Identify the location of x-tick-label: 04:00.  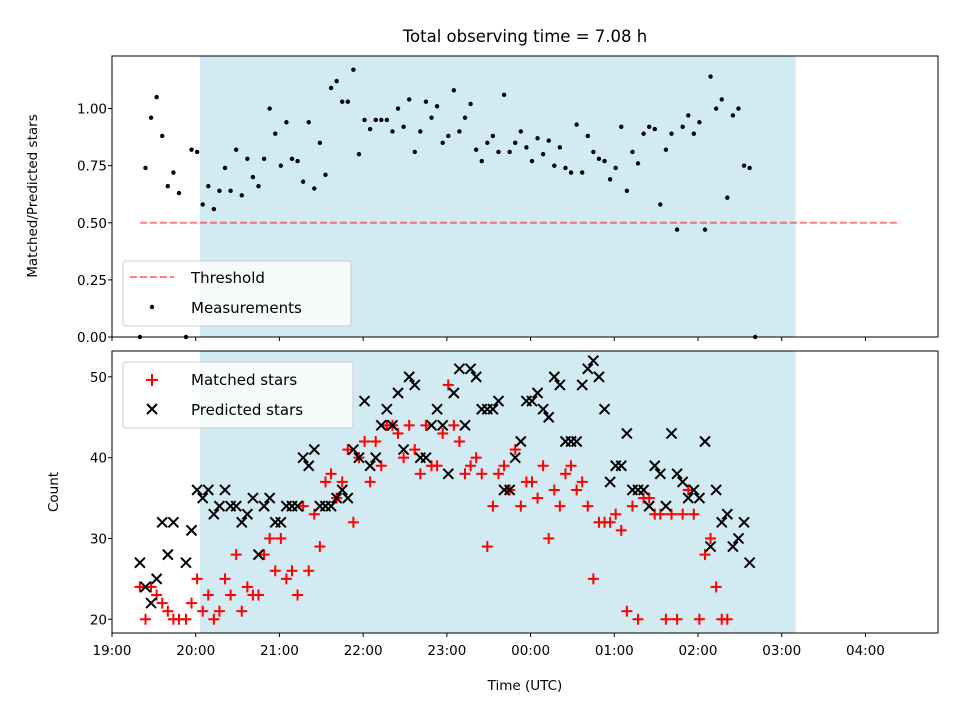
(865, 651).